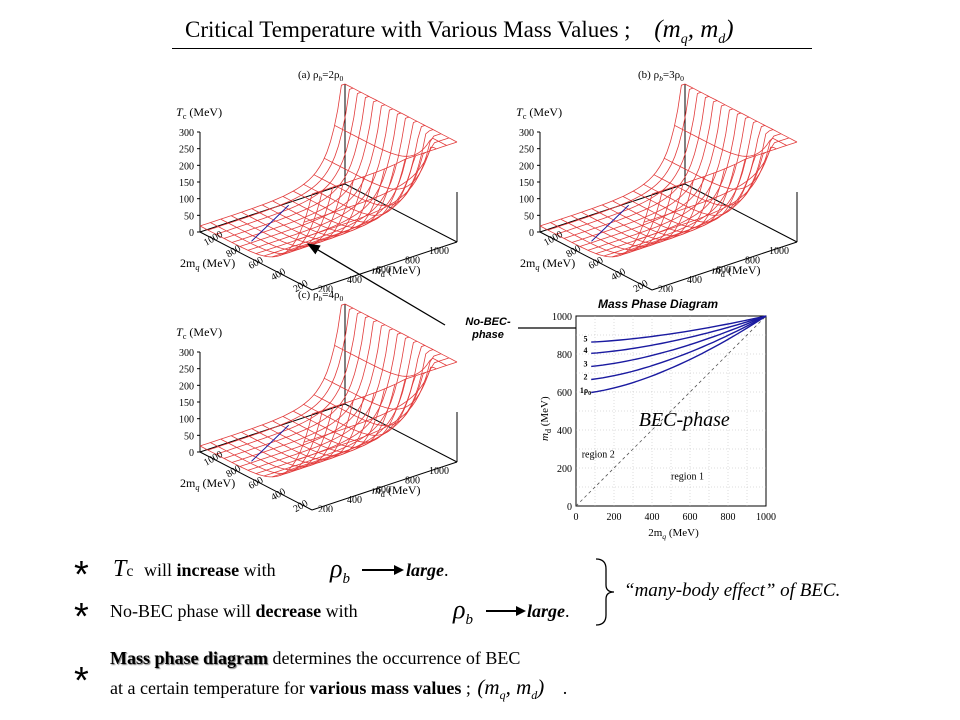  Describe the element at coordinates (321, 296) in the screenshot. I see `plot-label: (c) ρb=4ρ0` at that location.